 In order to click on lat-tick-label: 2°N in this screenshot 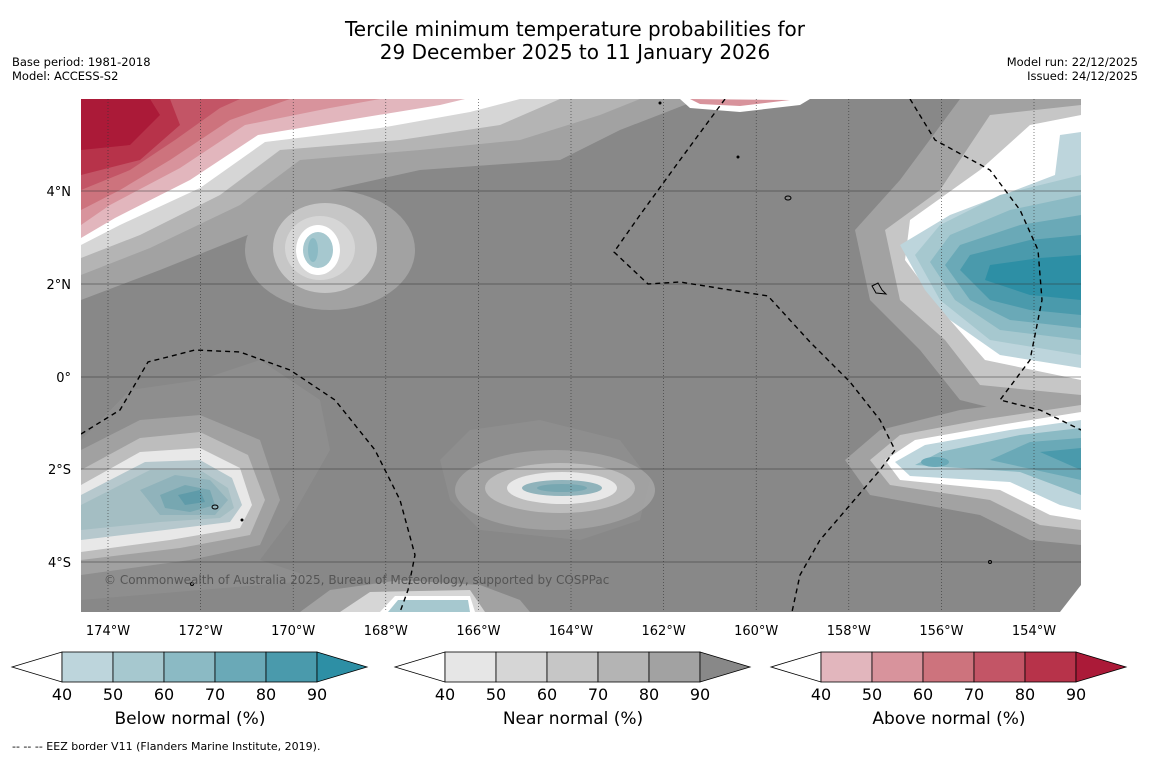, I will do `click(59, 285)`.